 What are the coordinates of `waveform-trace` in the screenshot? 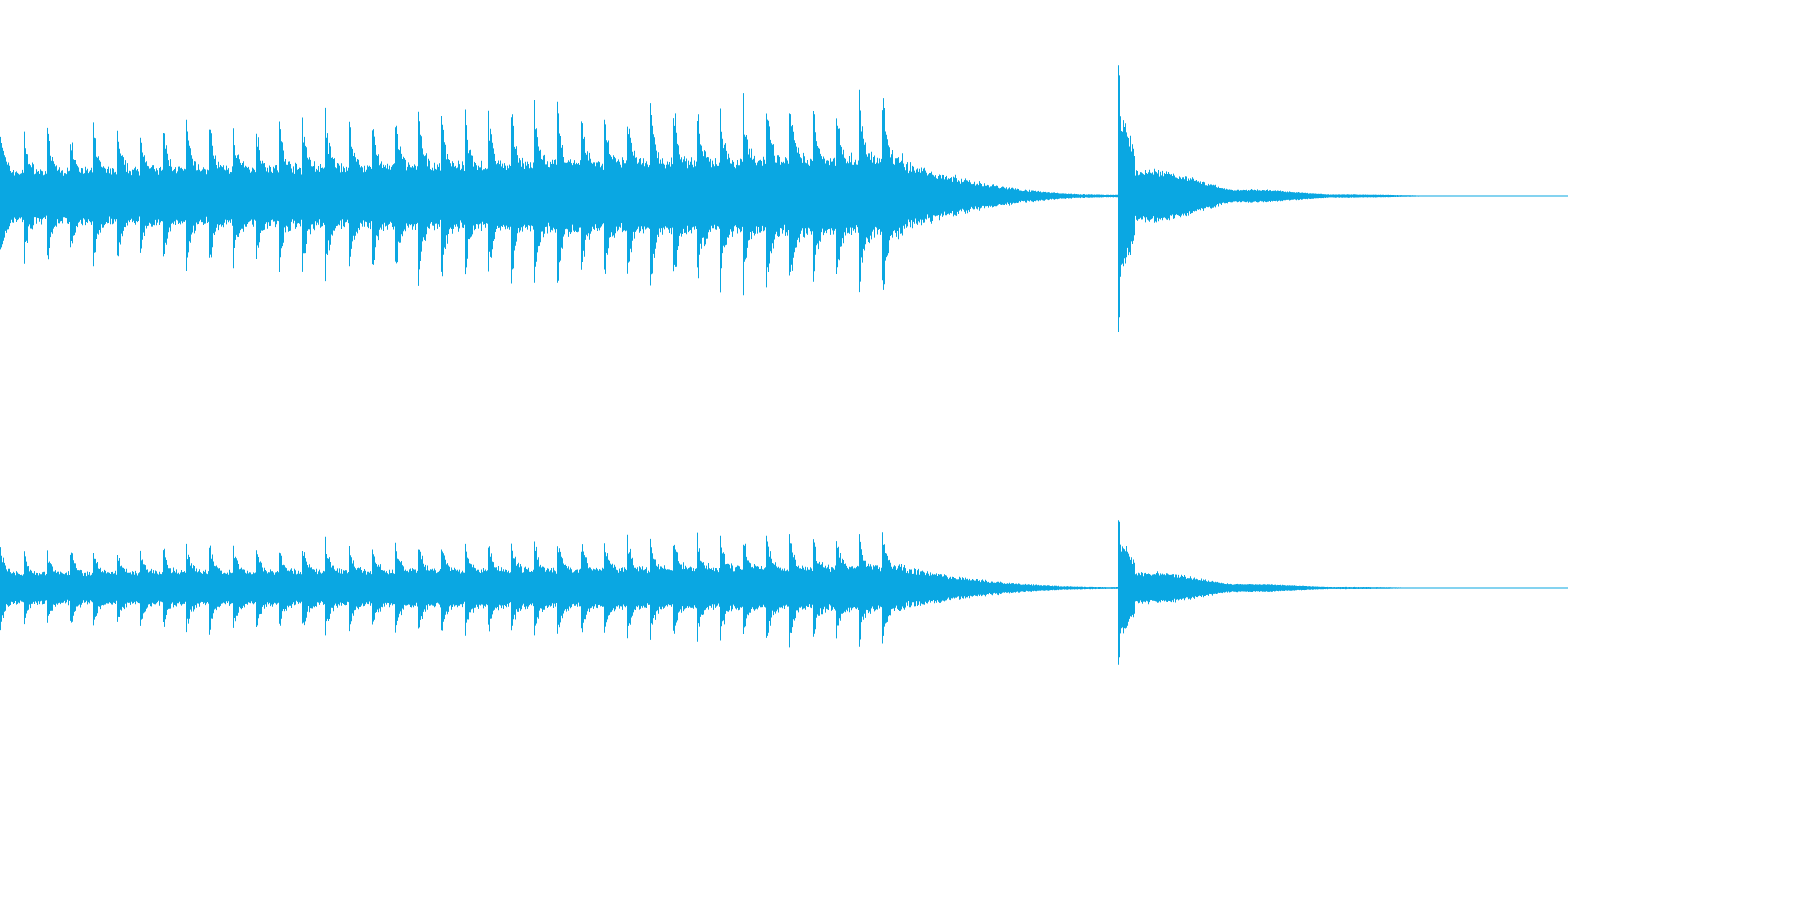 It's located at (784, 592).